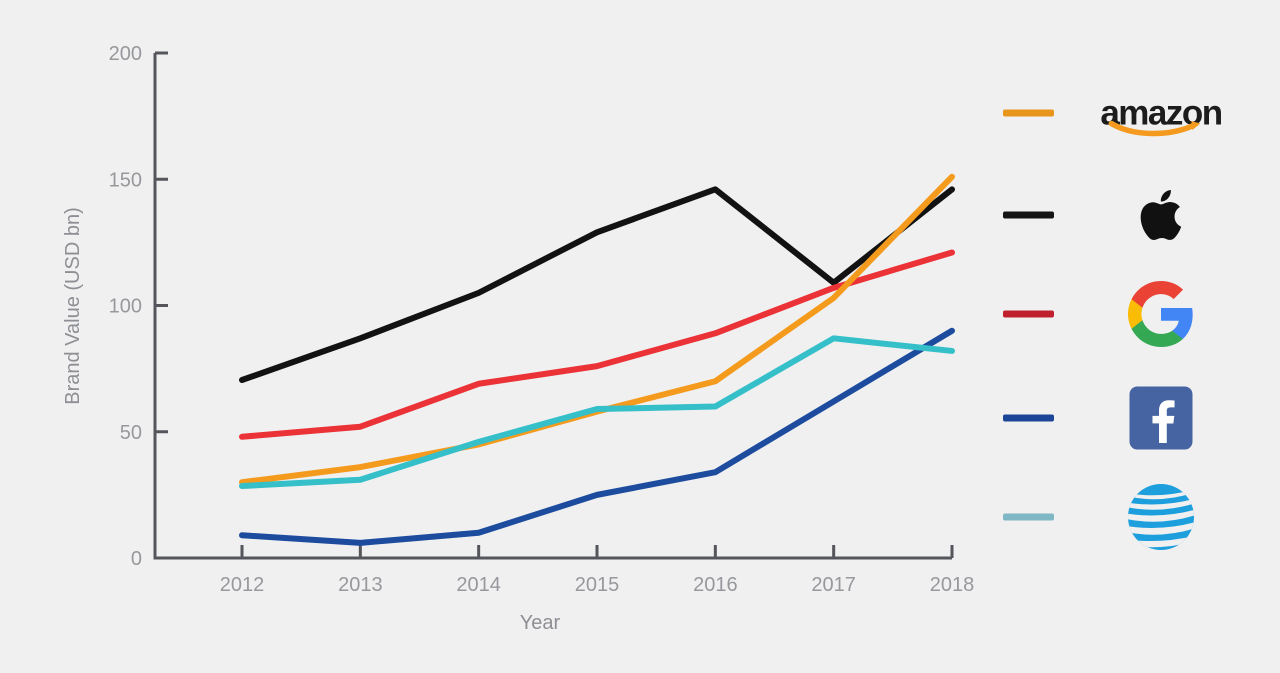 The image size is (1280, 673). I want to click on svg-text: 150, so click(125, 180).